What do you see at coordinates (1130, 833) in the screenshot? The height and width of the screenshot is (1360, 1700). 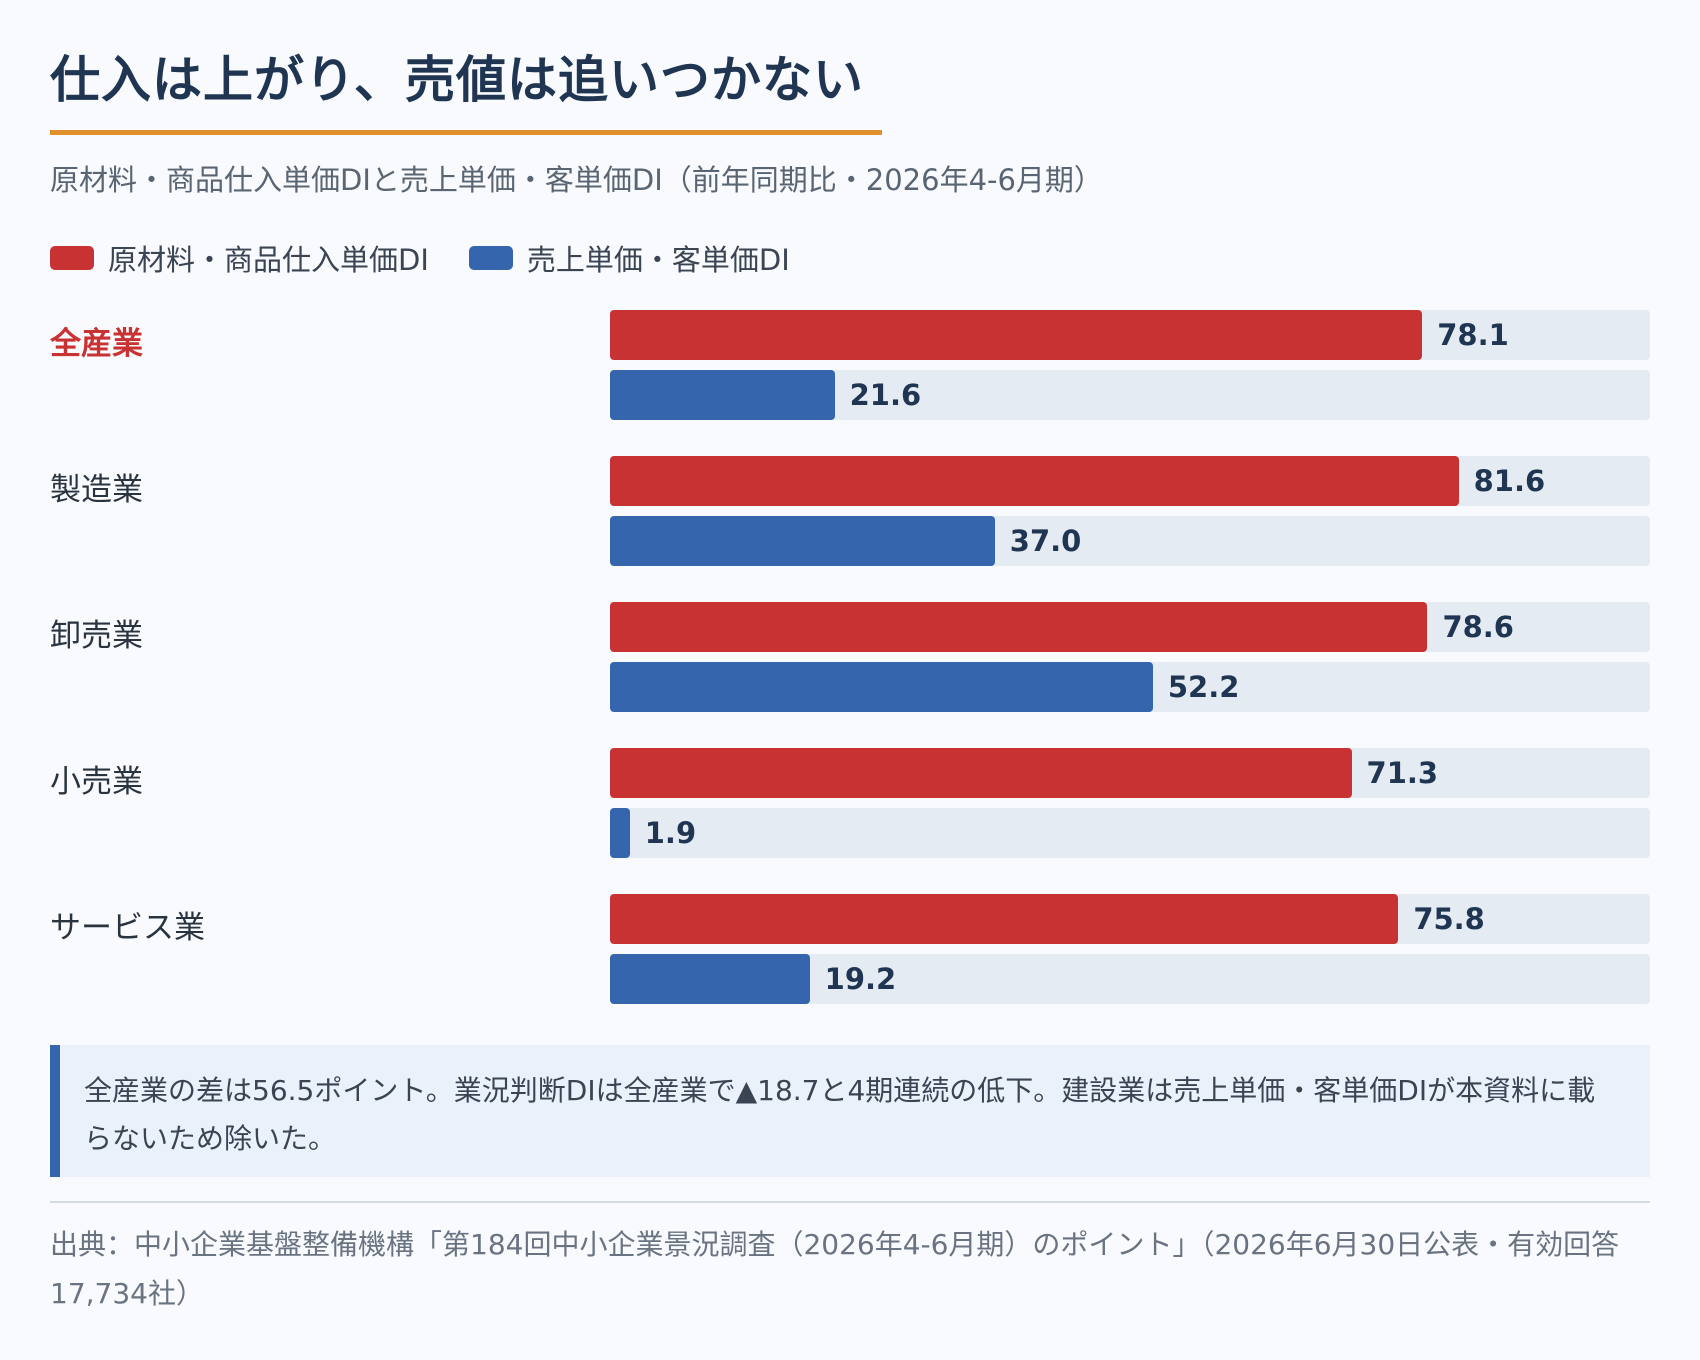 I see `bar-track-retail-sales` at bounding box center [1130, 833].